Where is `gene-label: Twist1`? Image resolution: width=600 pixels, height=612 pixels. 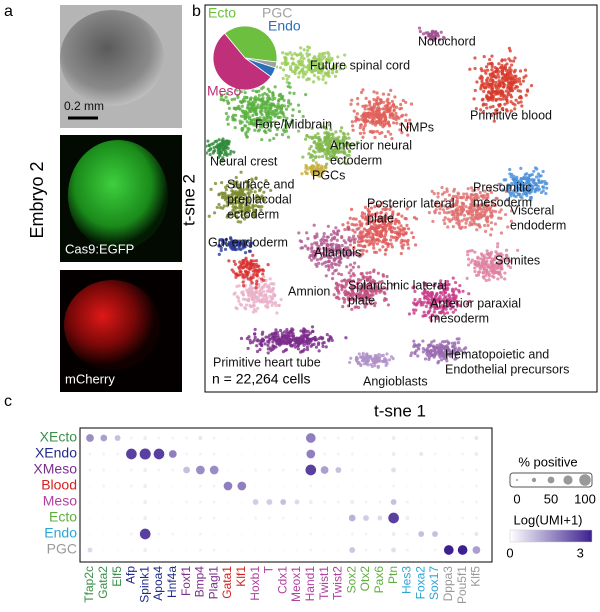 gene-label: Twist1 is located at coordinates (324, 583).